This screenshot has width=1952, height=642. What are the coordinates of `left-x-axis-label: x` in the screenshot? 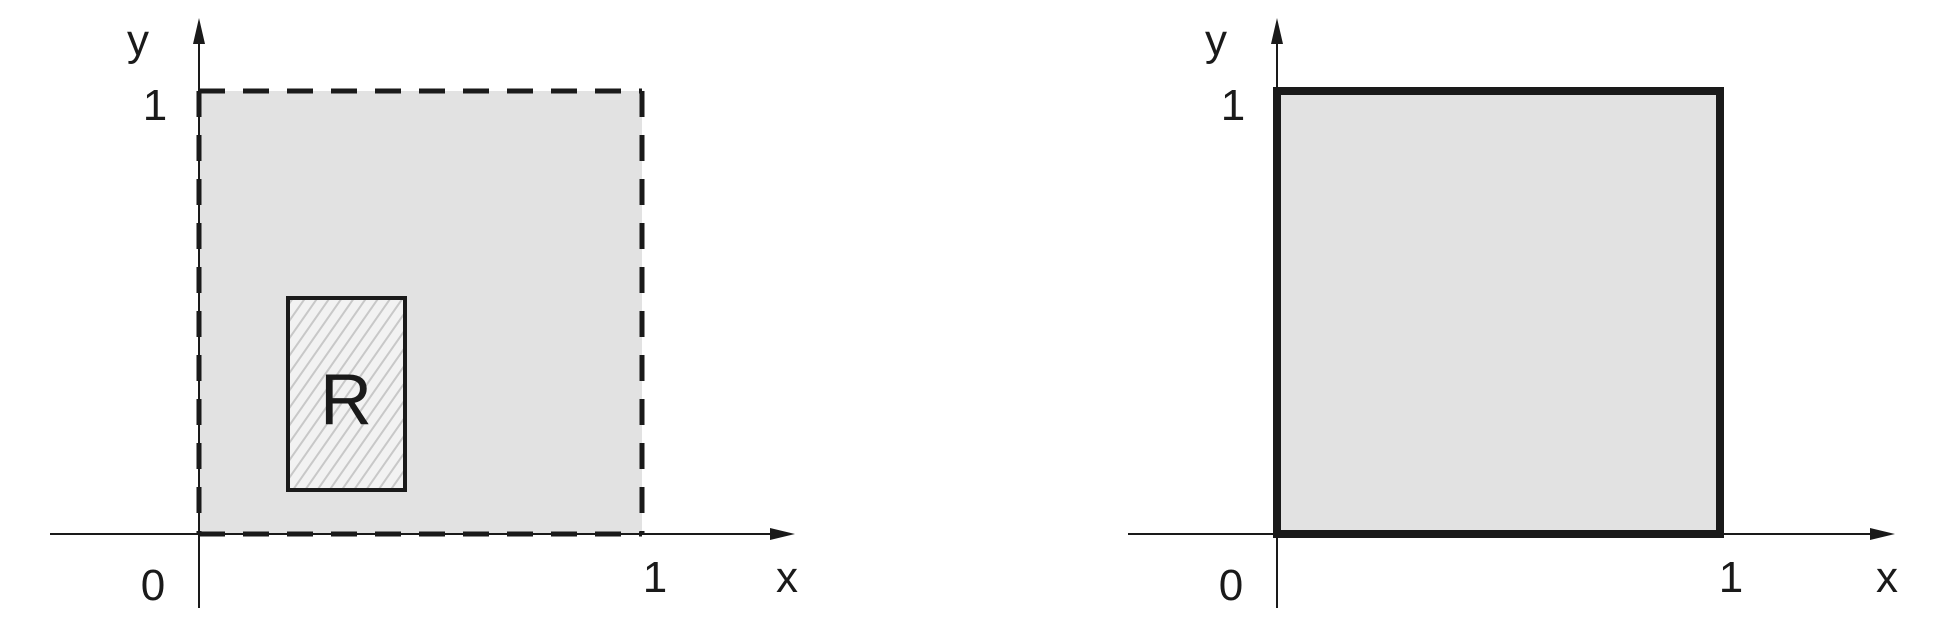 It's located at (787, 577).